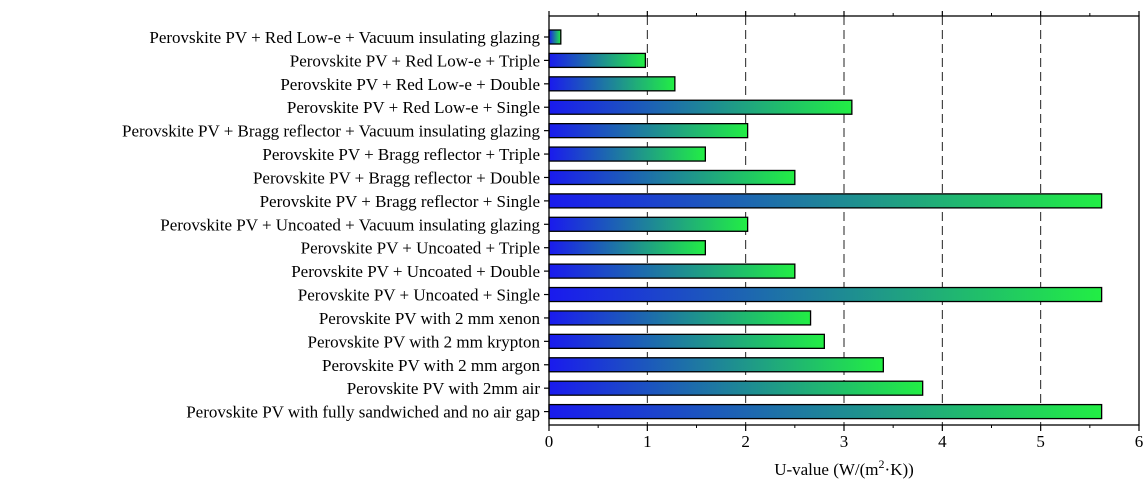  I want to click on category-label: Perovskite PV + Uncoated + Single, so click(419, 295).